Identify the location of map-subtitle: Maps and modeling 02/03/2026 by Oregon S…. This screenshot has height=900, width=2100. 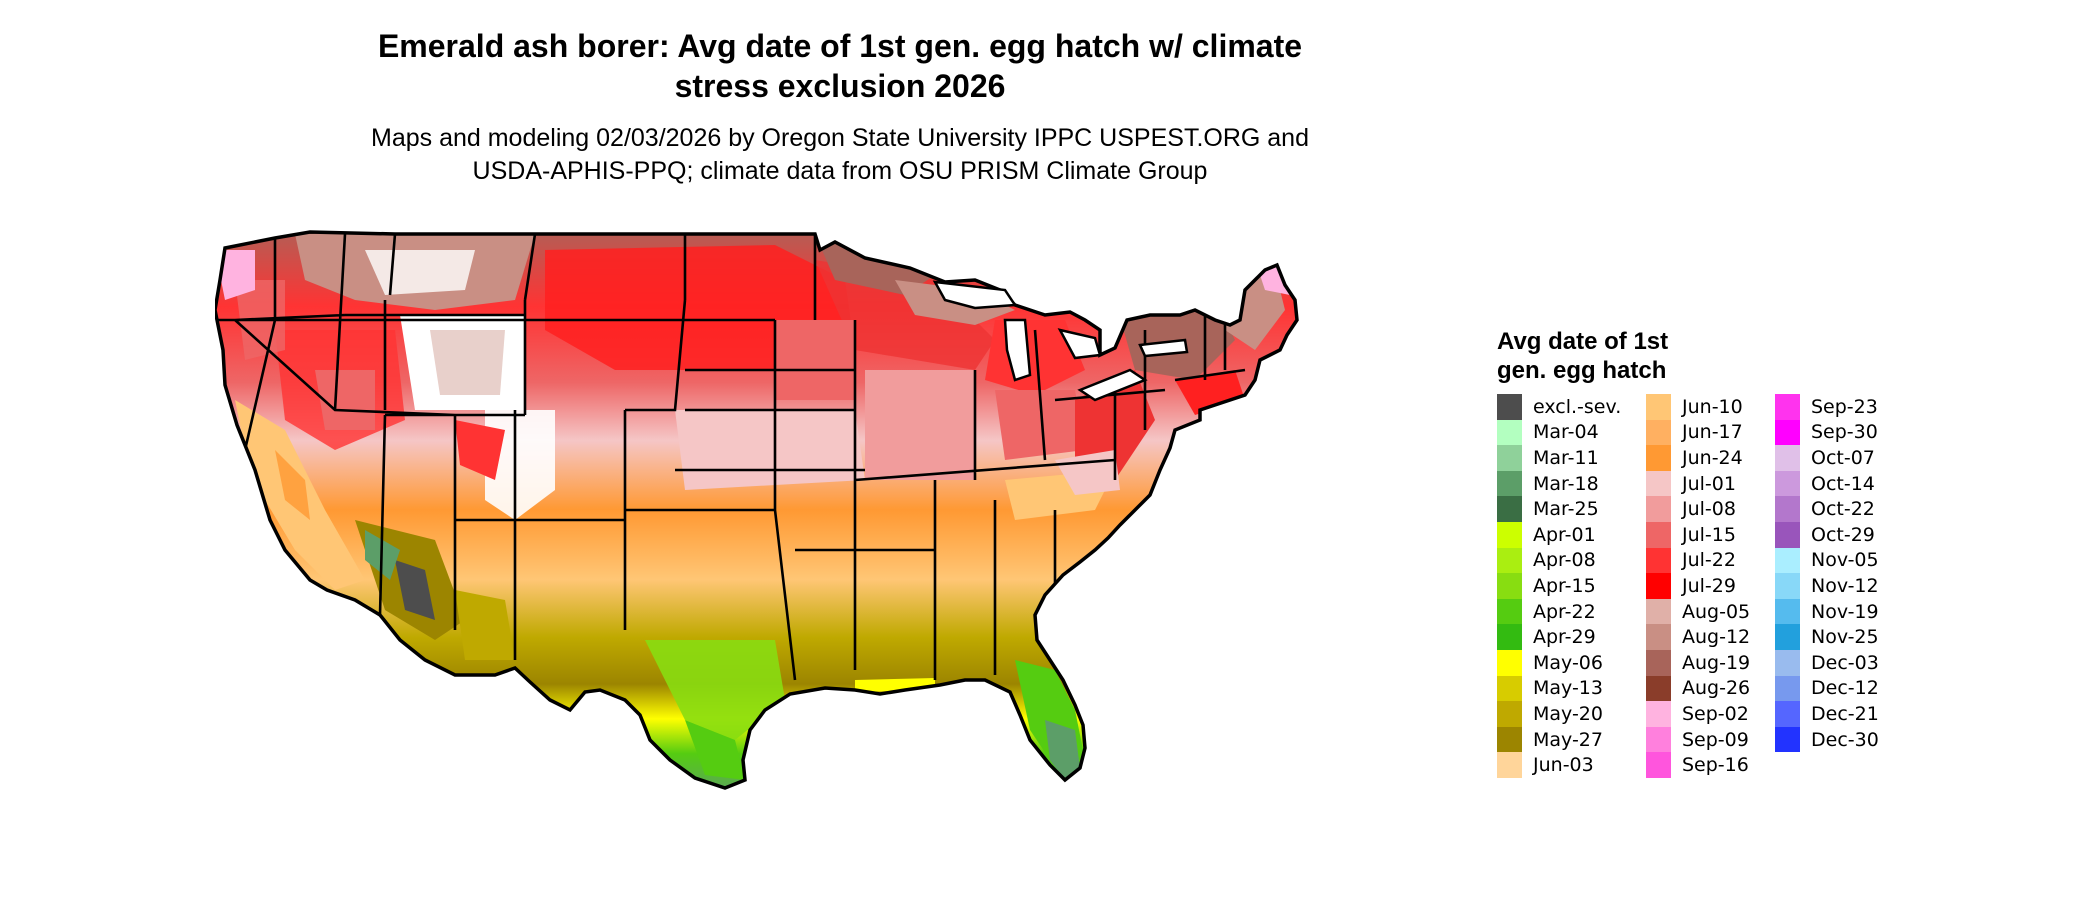
(840, 154).